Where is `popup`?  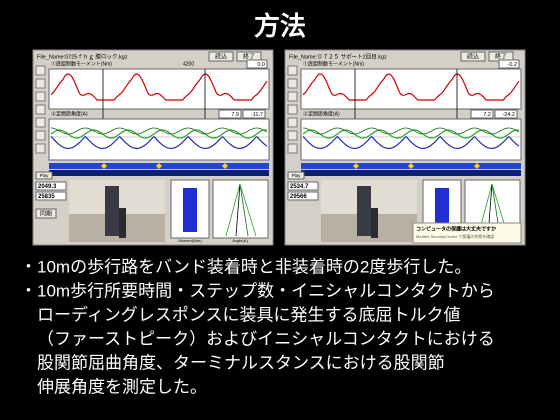
popup is located at coordinates (467, 233).